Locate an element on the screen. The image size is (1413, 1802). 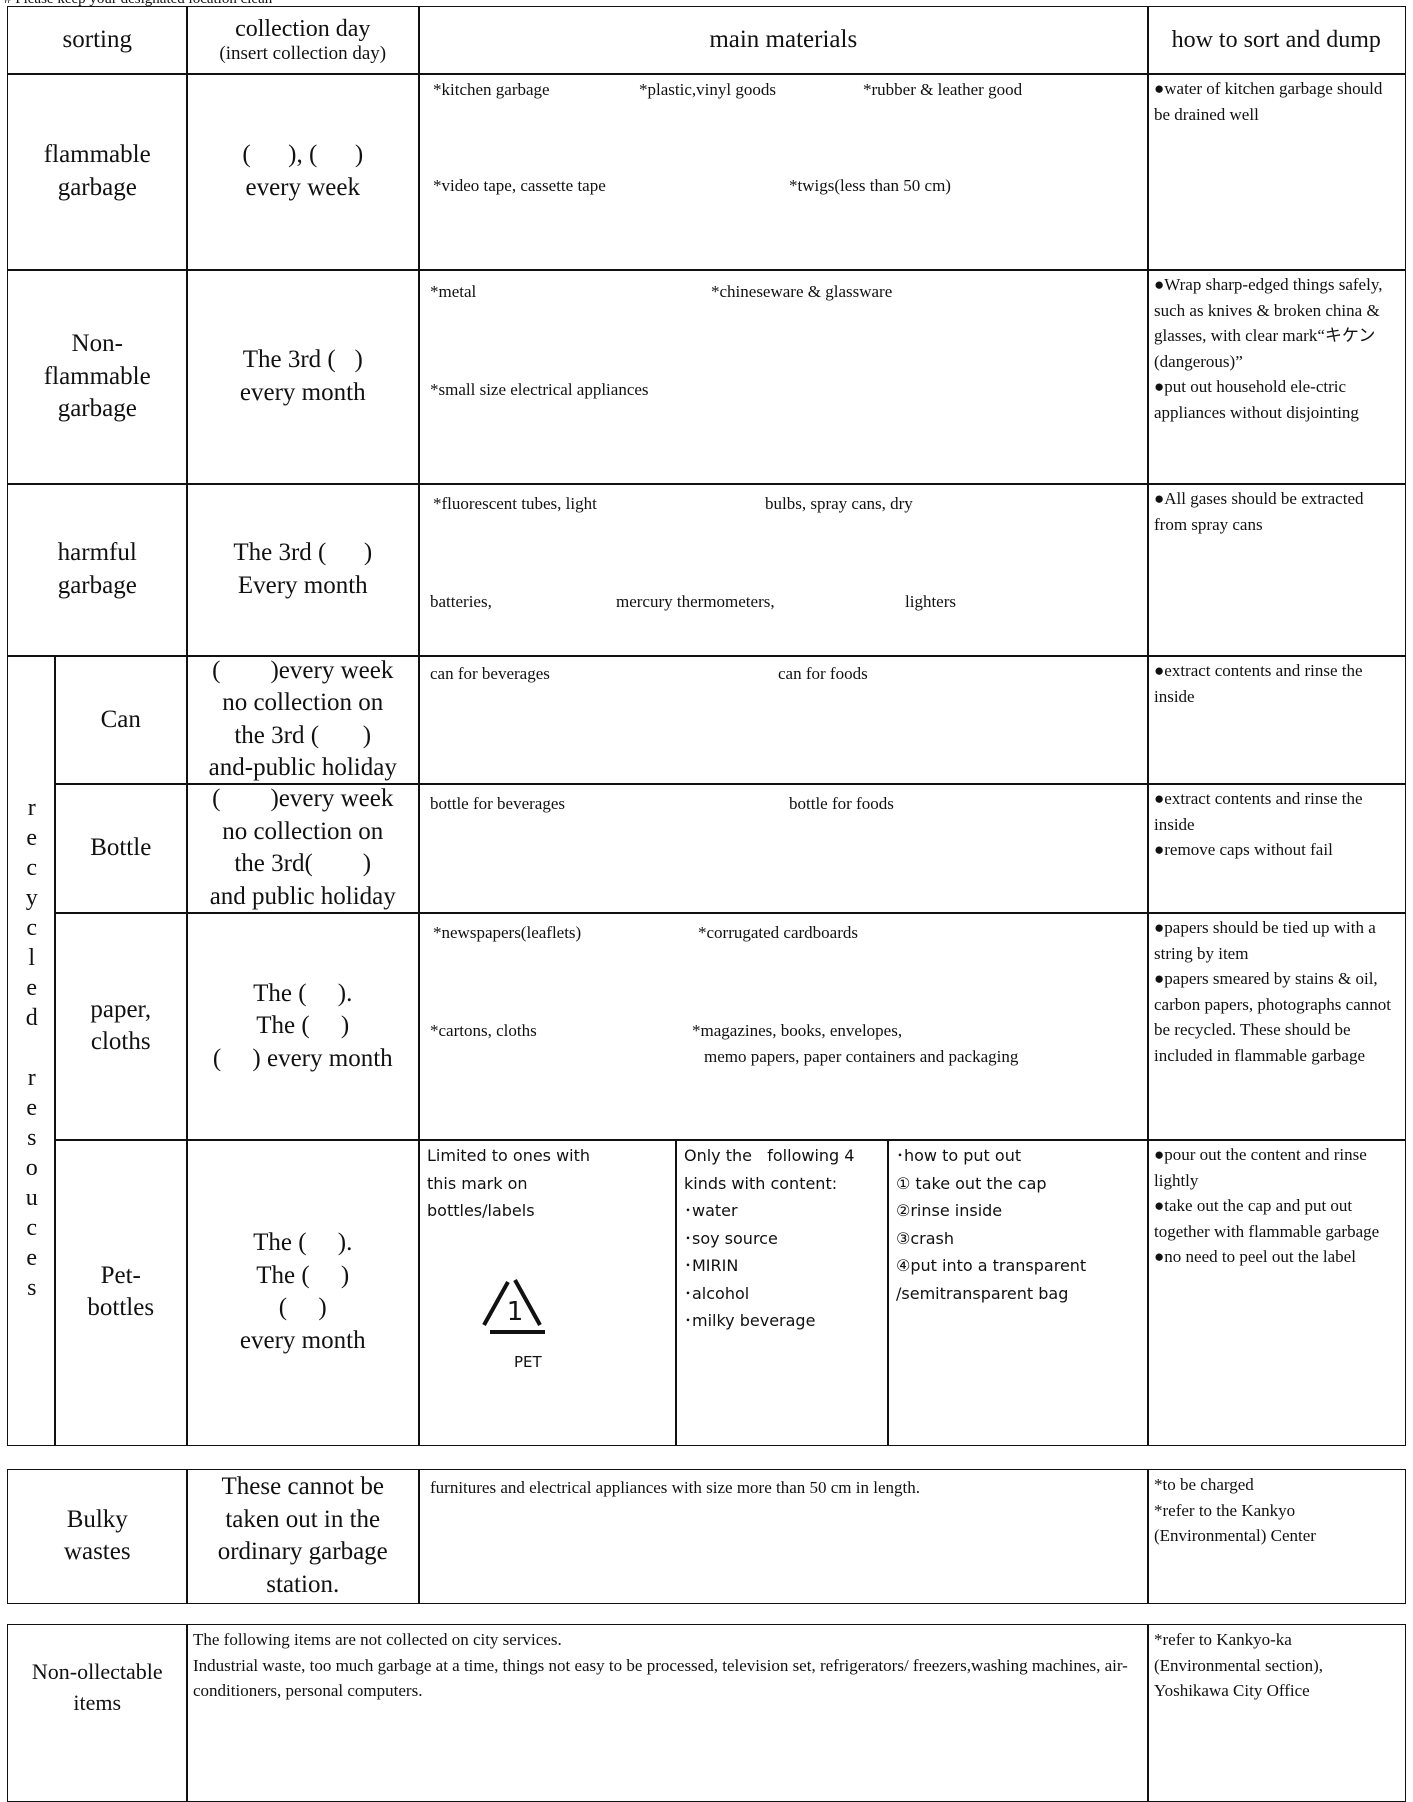
sorting-cell: Non-flammable garbage is located at coordinates (97, 377).